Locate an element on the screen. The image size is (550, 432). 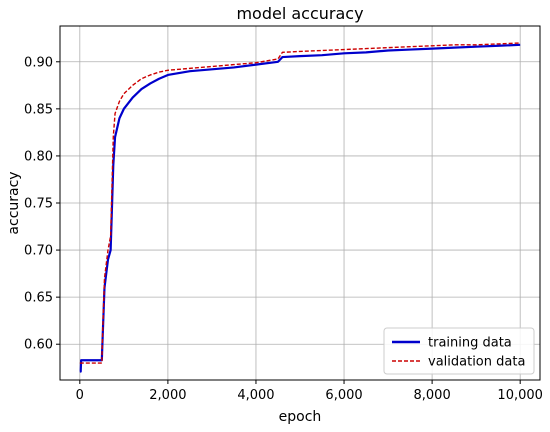
chart-title: model accuracy is located at coordinates (299, 13).